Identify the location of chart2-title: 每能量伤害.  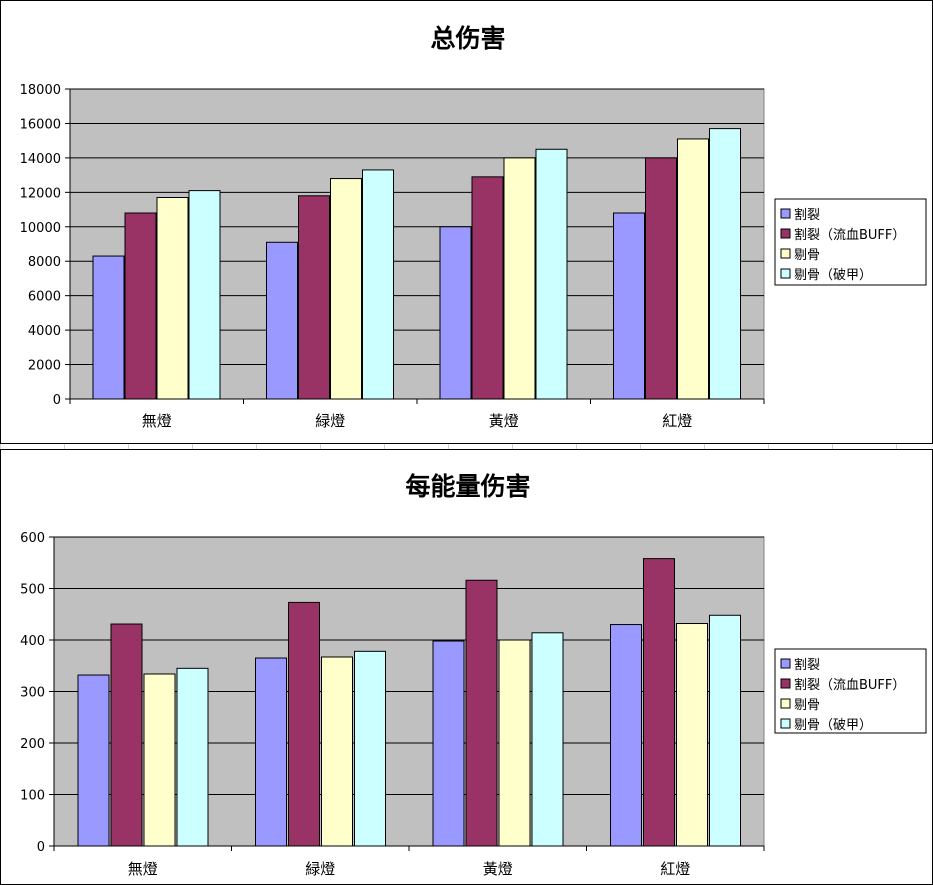
(467, 486).